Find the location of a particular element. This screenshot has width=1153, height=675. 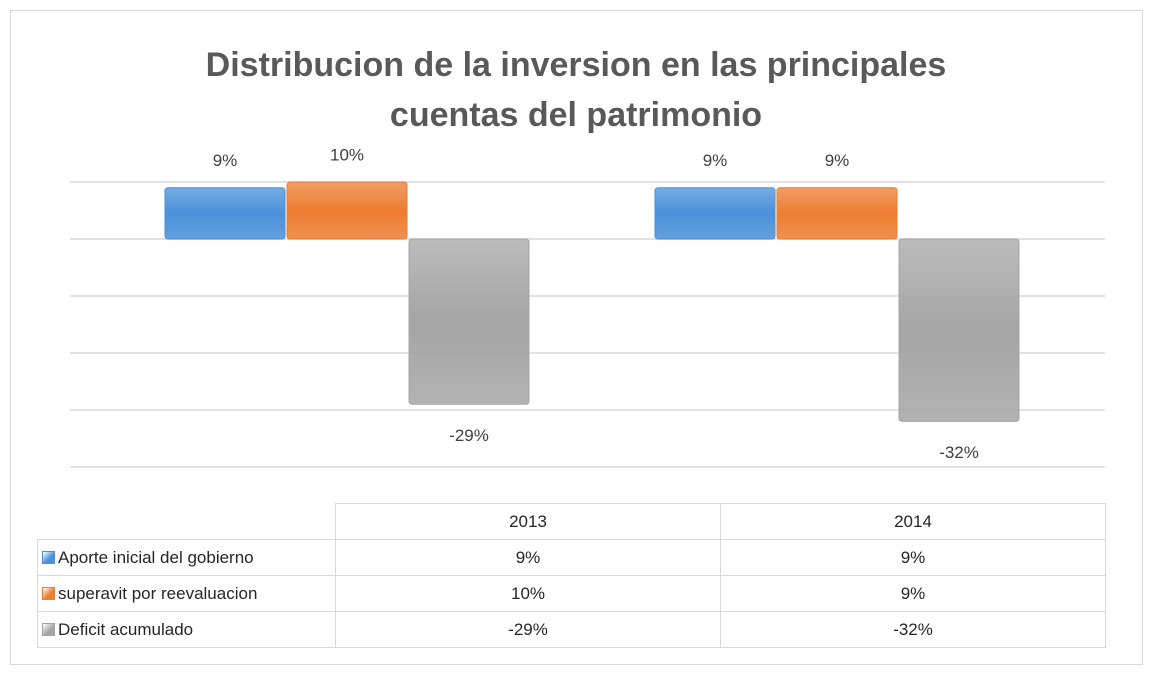

table-value: -29% is located at coordinates (528, 629).